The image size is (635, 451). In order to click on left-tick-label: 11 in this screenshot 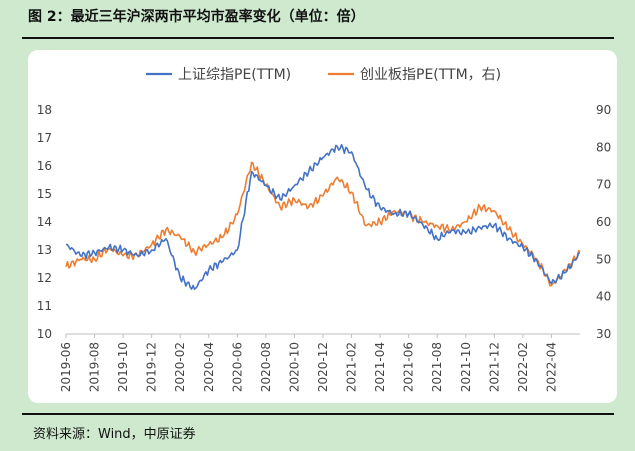, I will do `click(44, 306)`.